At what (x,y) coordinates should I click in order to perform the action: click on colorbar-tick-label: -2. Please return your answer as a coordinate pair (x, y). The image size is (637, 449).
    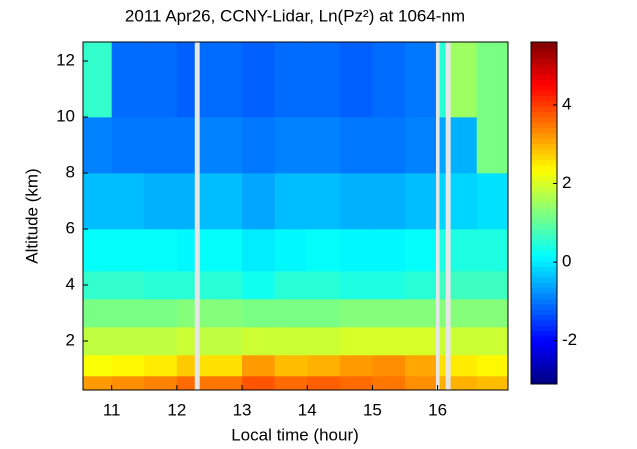
    Looking at the image, I should click on (569, 339).